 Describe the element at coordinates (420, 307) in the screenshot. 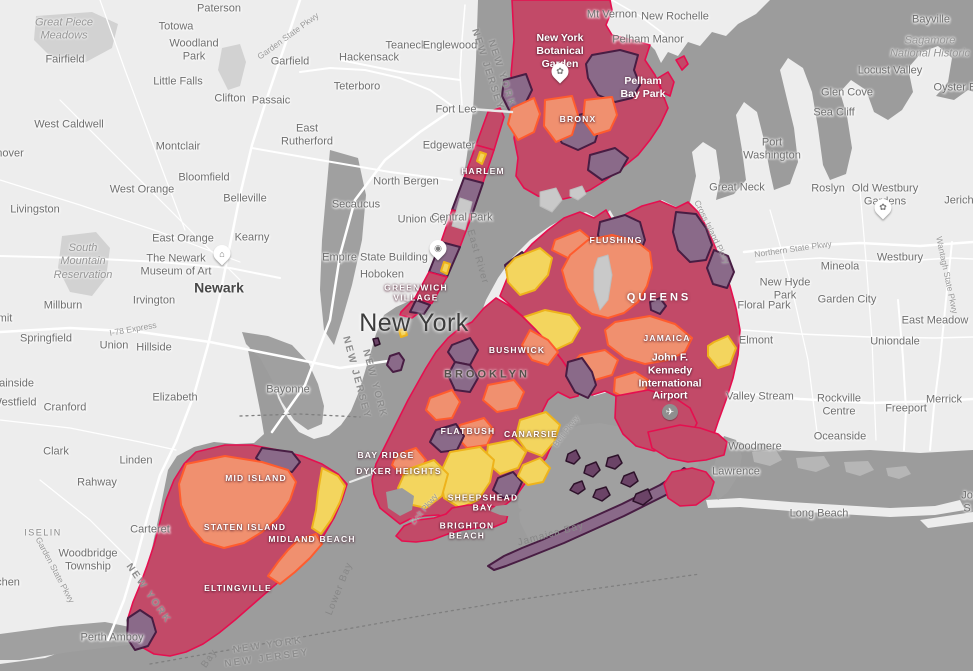

I see `region-manhattan-tip-purple` at that location.